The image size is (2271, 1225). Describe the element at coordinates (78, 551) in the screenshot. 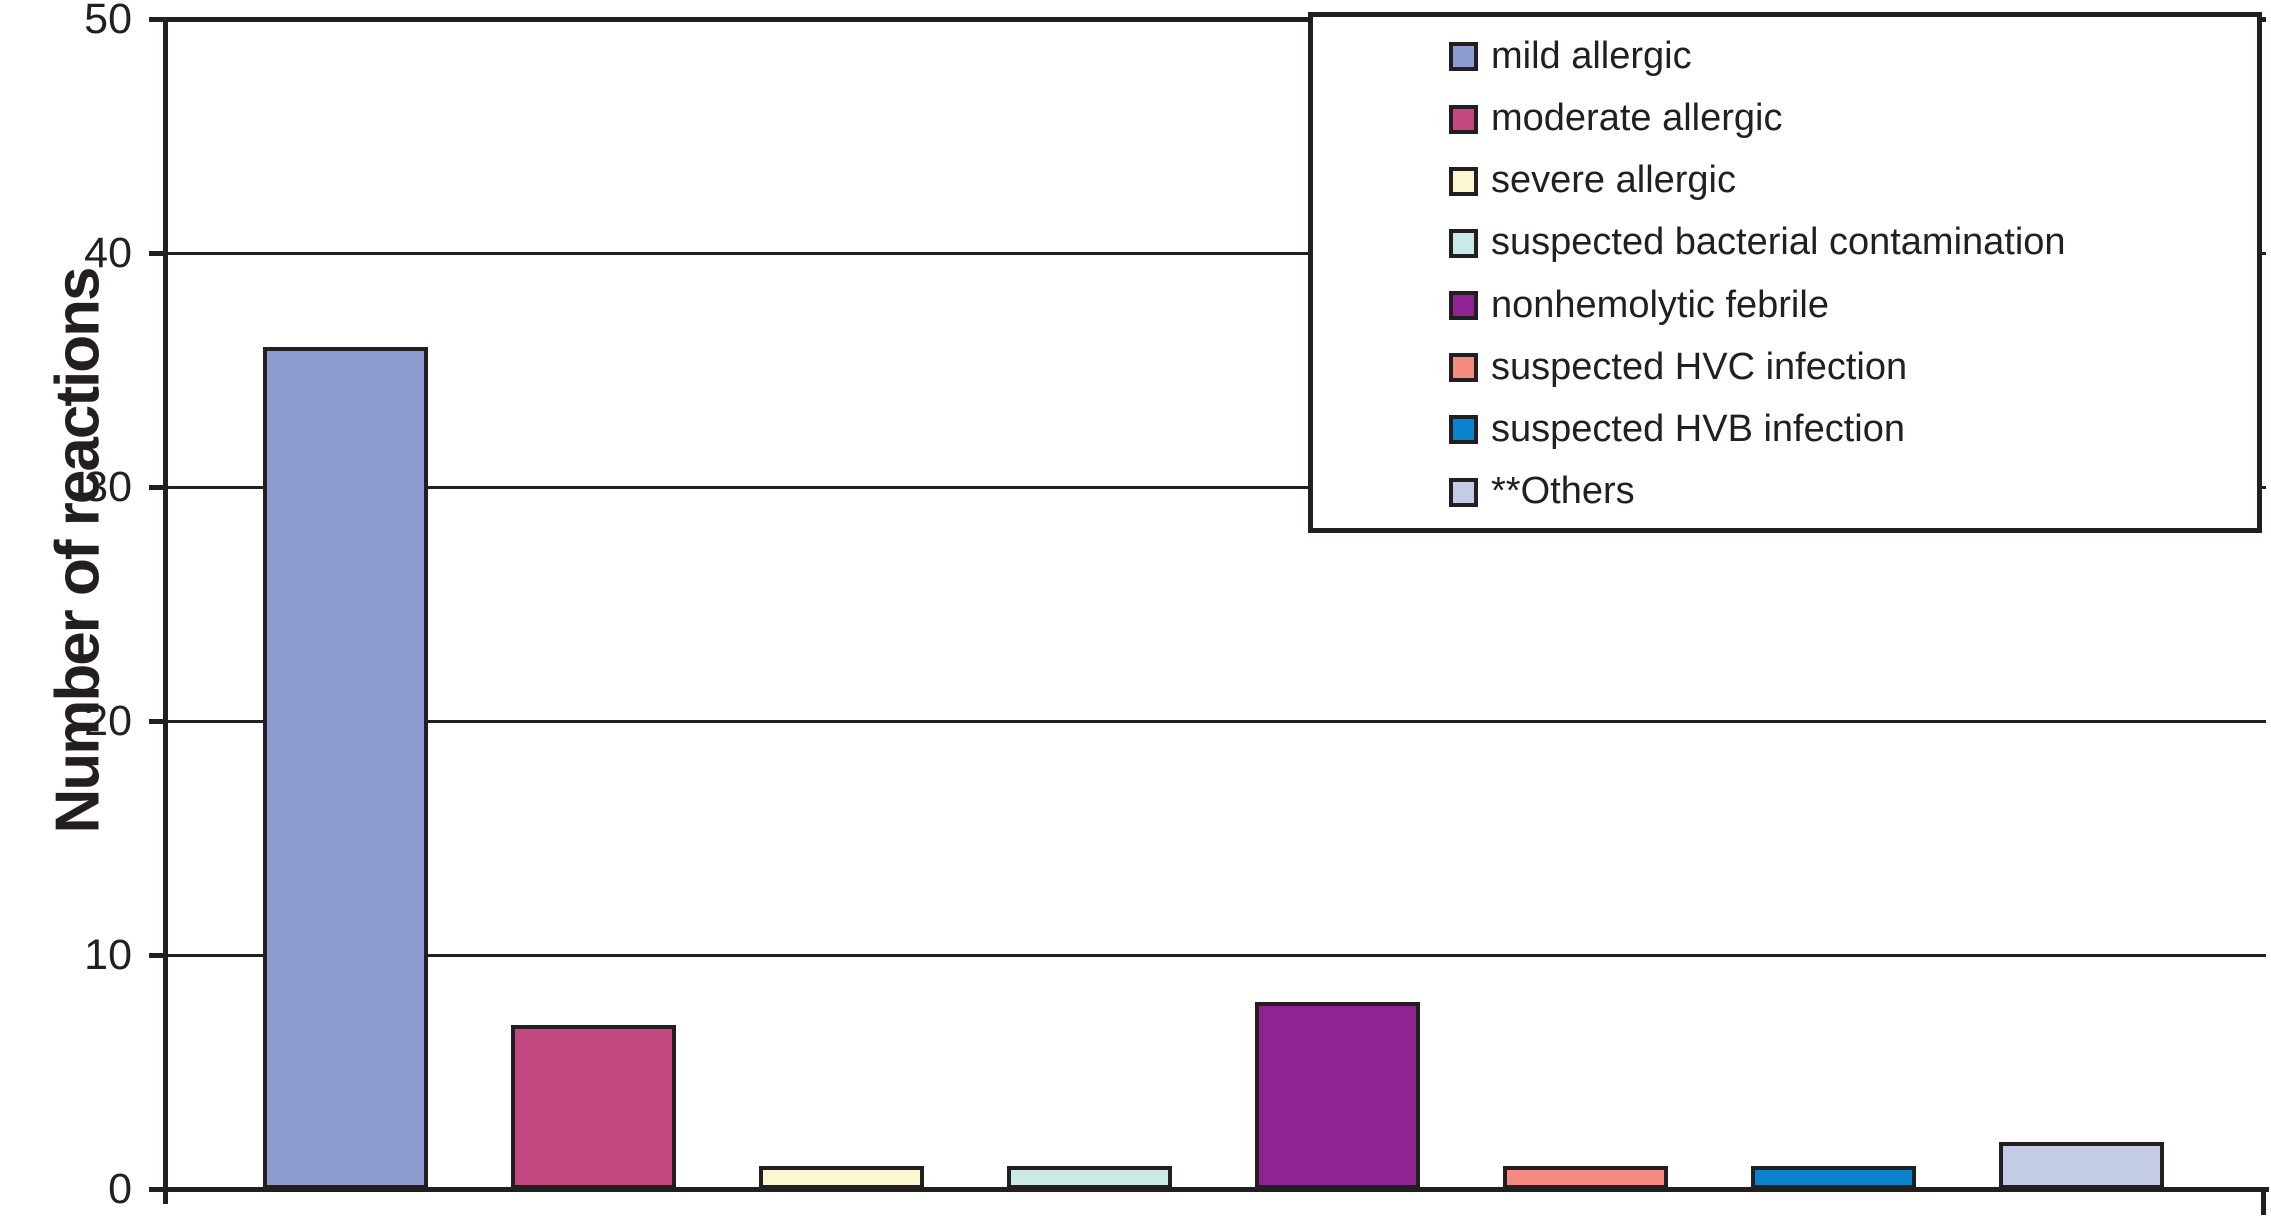

I see `y-axis-title: Number of reactions` at that location.